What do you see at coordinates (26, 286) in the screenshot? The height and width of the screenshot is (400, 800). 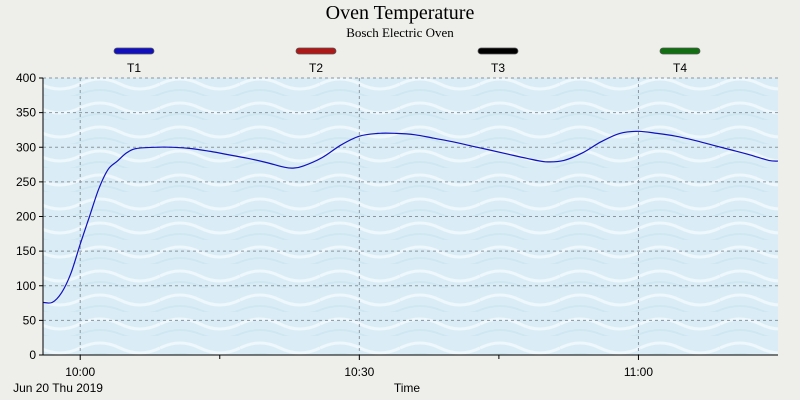 I see `y-tick-label: 100` at bounding box center [26, 286].